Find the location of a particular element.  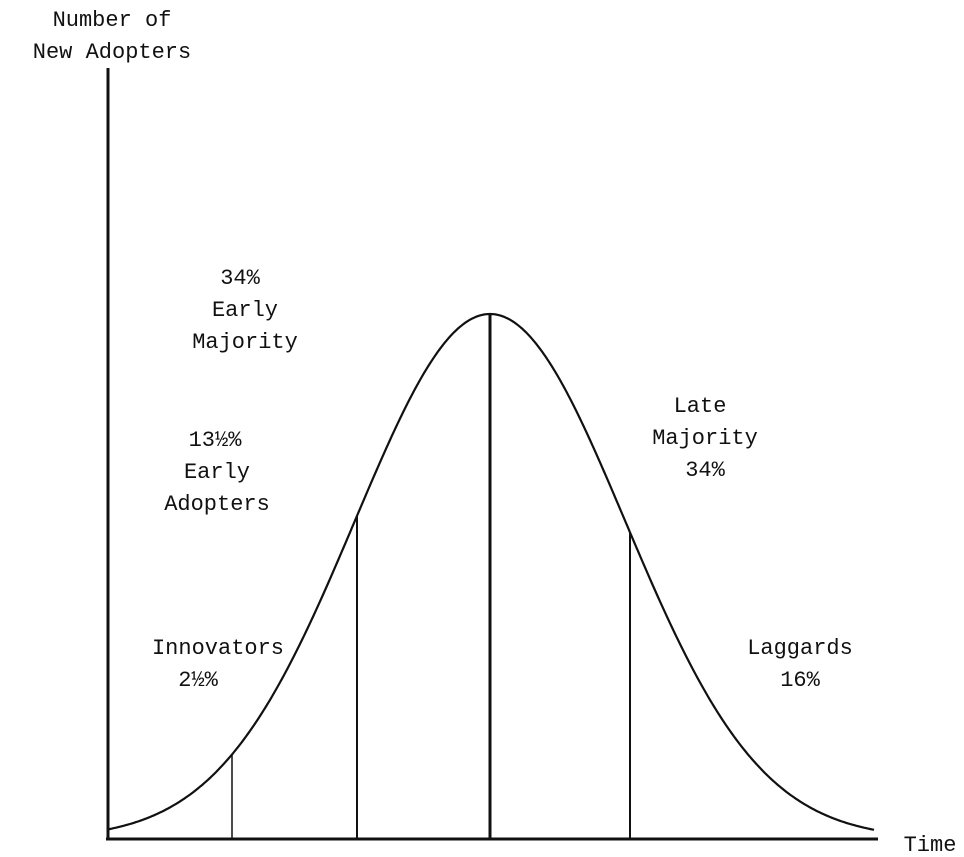

segment-label: Adopters is located at coordinates (217, 504).